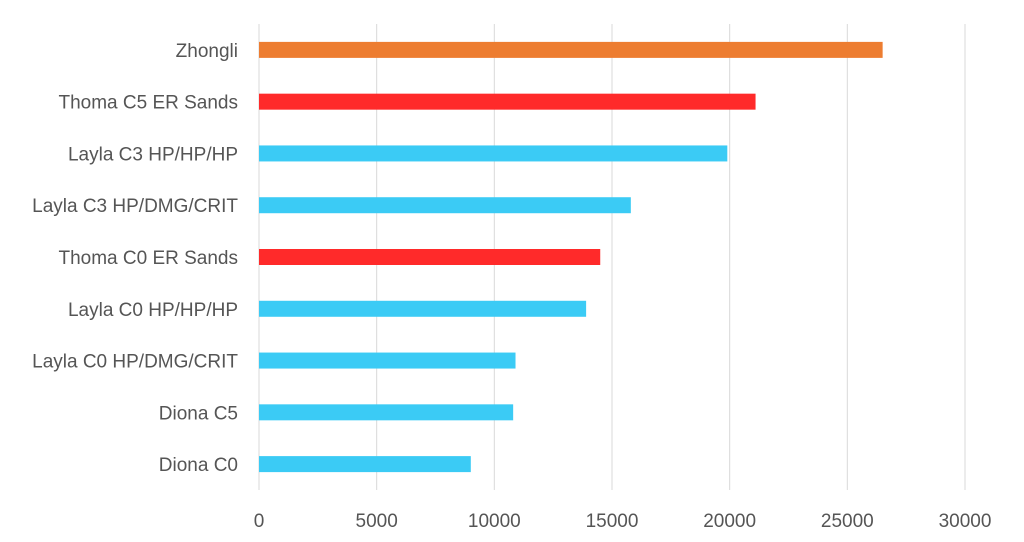  I want to click on category-label: Layla C0 HP/DMG/CRIT, so click(135, 362).